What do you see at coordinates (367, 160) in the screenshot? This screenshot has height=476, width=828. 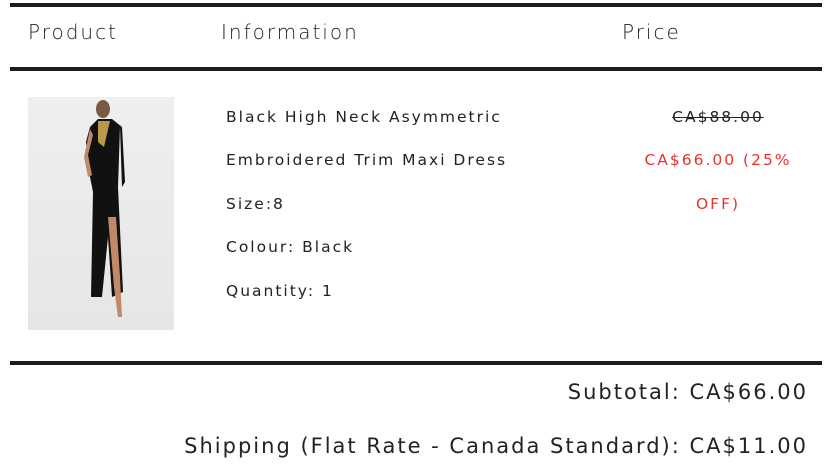 I see `product-name-line2: Embroidered Trim Maxi Dress` at bounding box center [367, 160].